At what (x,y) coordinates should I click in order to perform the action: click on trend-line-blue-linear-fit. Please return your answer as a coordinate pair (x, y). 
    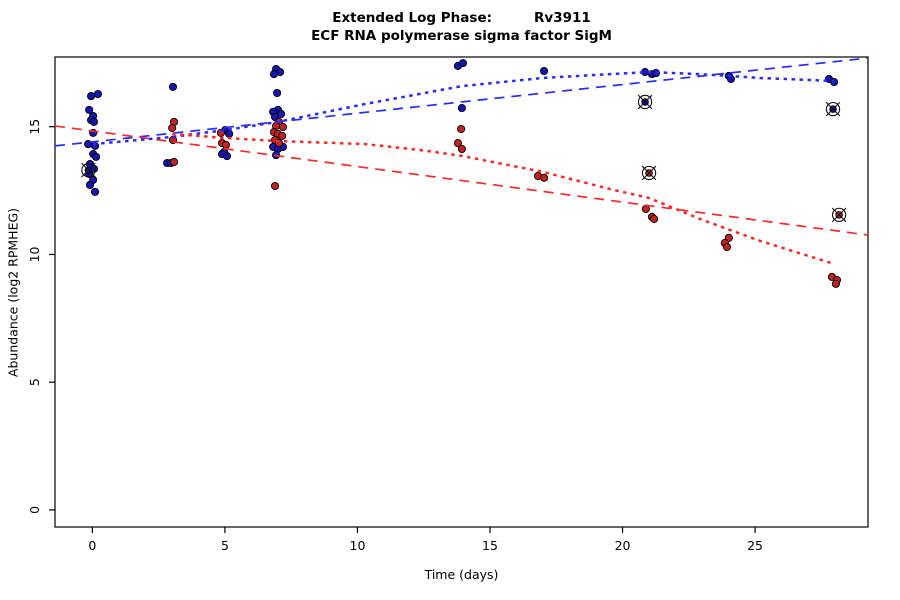
    Looking at the image, I should click on (461, 102).